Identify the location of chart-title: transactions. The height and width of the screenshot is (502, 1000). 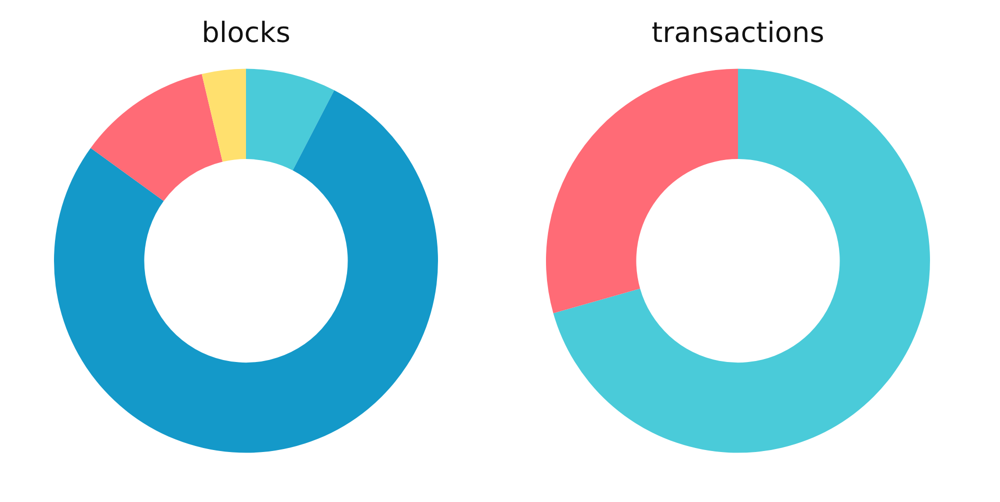
(738, 33).